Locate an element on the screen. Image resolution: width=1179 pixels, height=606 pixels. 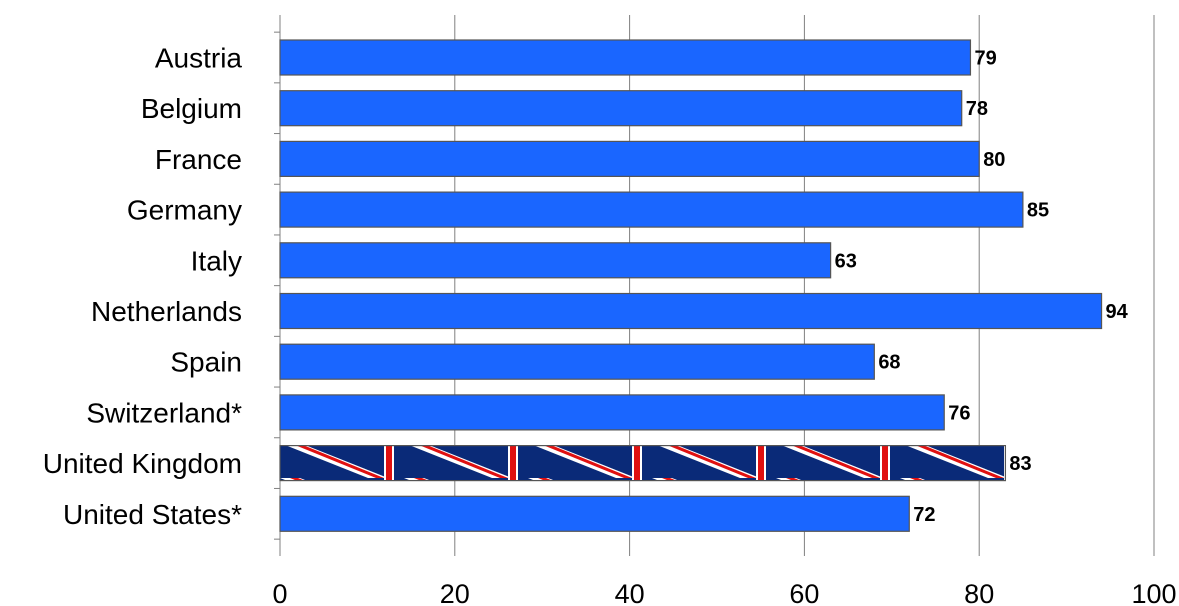
x-tick-label: 20 is located at coordinates (455, 592).